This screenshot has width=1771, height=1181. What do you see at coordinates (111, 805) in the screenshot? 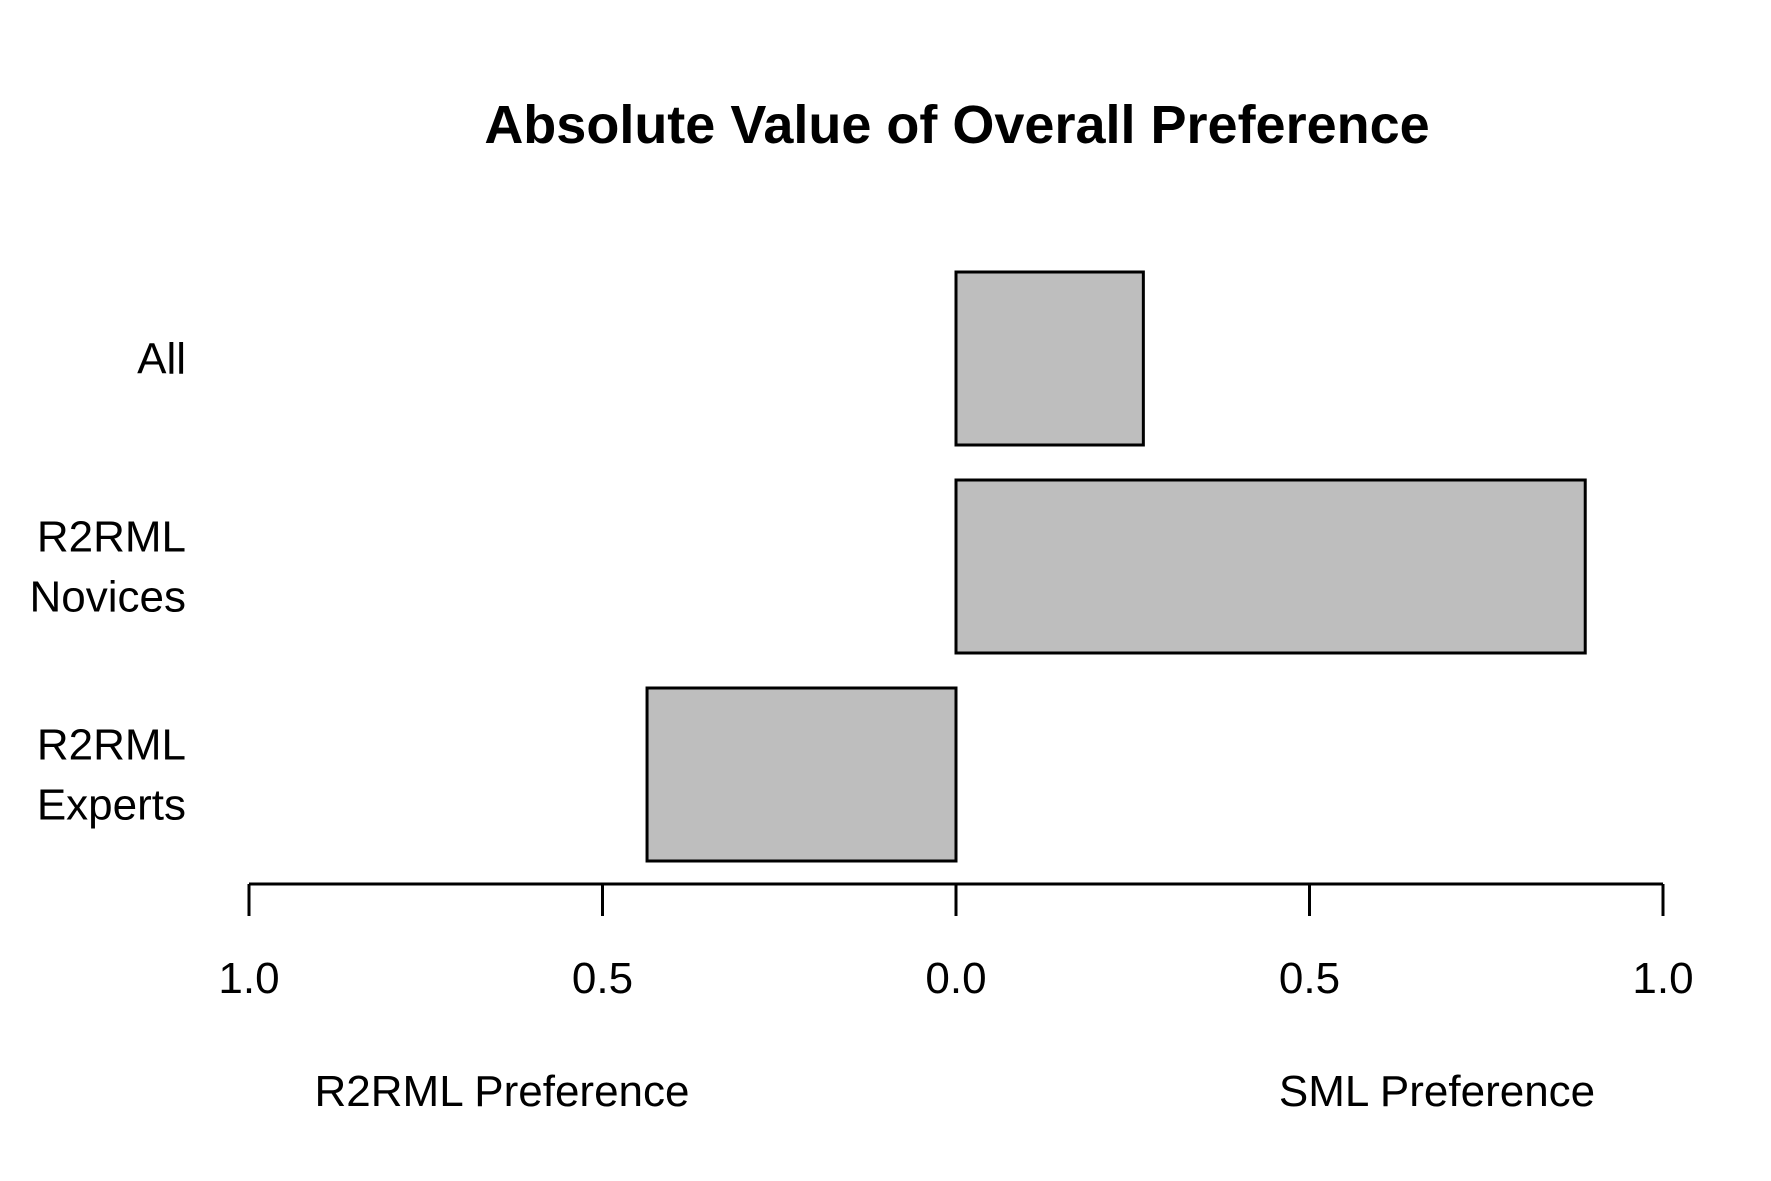
I see `category-label: Experts` at bounding box center [111, 805].